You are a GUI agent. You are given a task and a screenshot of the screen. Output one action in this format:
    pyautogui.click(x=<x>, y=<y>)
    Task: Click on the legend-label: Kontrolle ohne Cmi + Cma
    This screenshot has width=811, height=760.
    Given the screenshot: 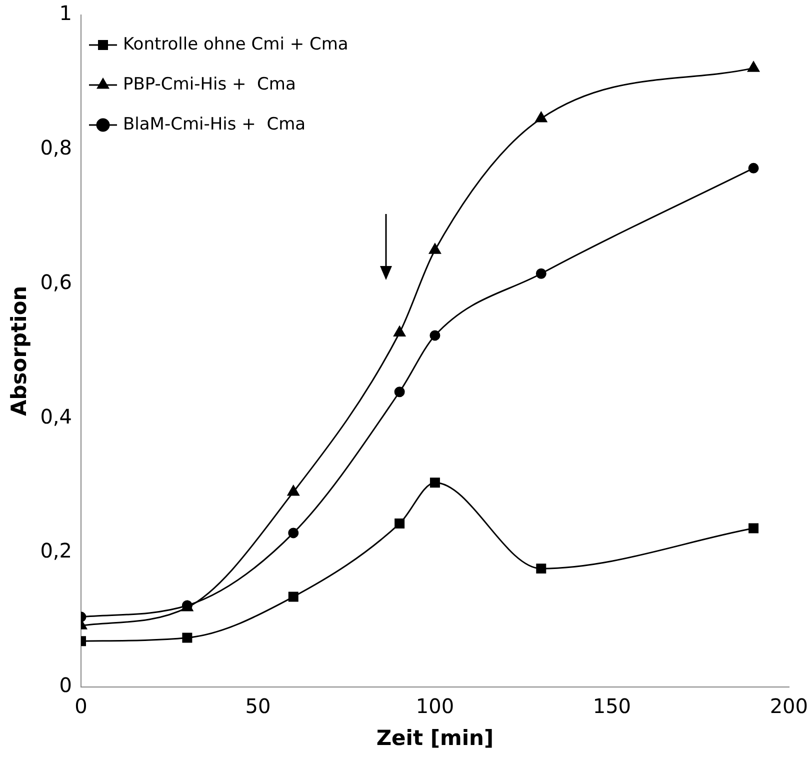 What is the action you would take?
    pyautogui.click(x=235, y=44)
    